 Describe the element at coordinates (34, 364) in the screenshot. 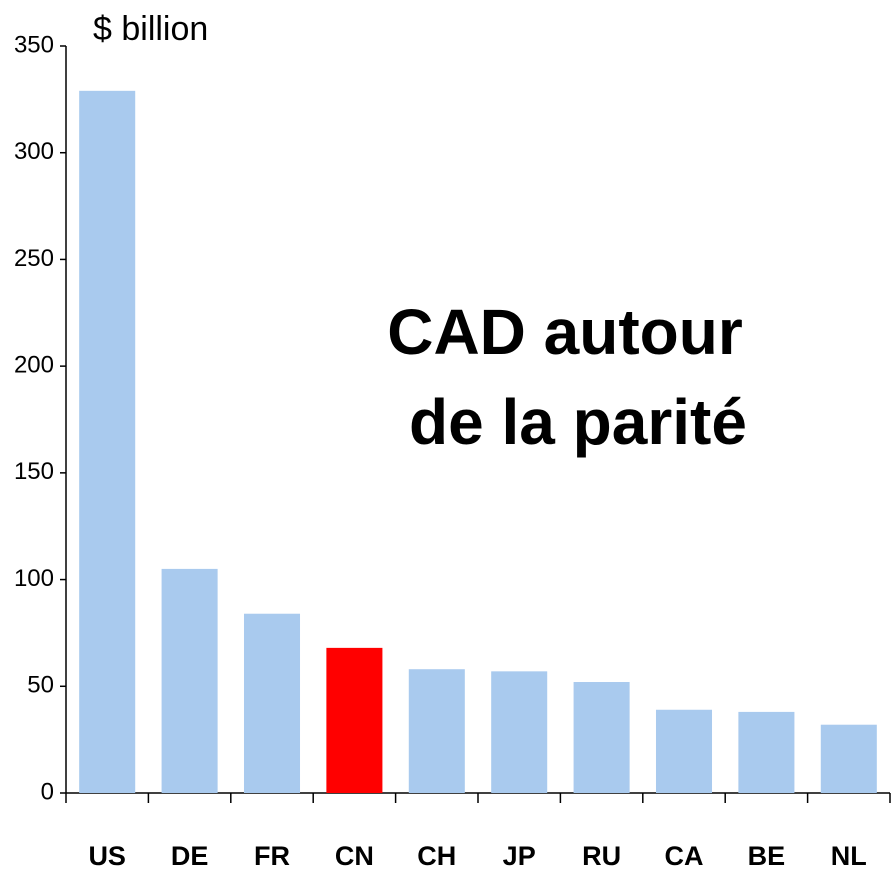

I see `y-tick-label: 200` at that location.